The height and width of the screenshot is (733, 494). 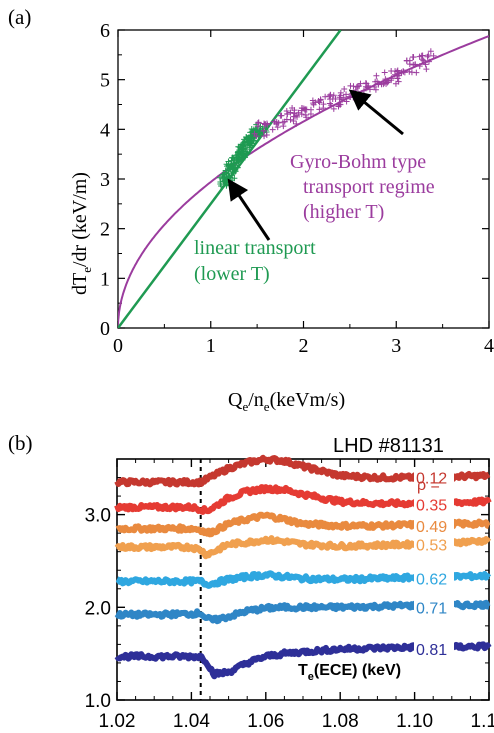 I want to click on y-tick-label-b: 2.0, so click(x=98, y=608).